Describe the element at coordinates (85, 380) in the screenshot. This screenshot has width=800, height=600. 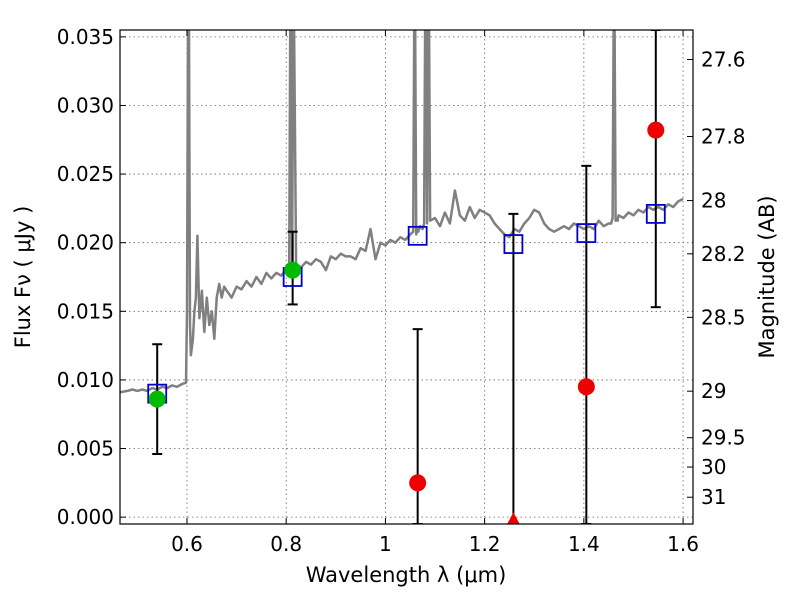
I see `y-tick-label: 0.010` at that location.